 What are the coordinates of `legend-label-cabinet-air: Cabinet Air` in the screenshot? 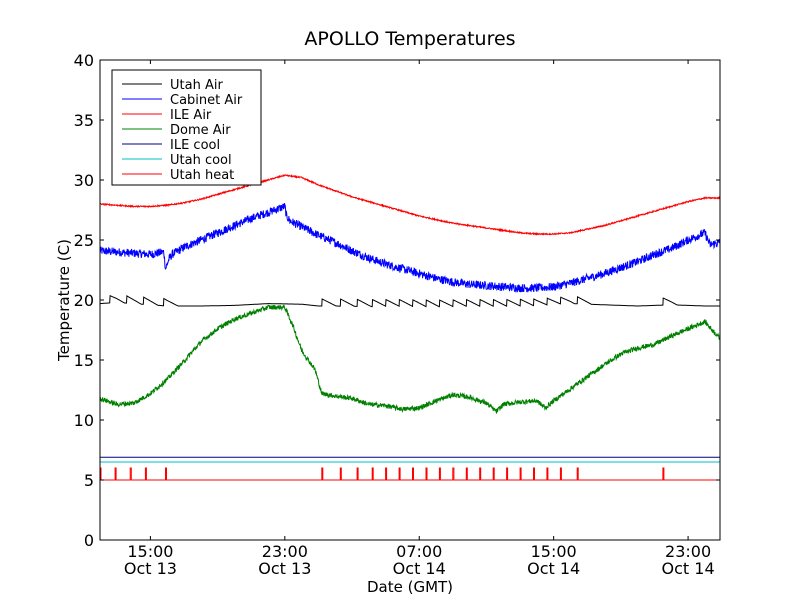 It's located at (206, 100).